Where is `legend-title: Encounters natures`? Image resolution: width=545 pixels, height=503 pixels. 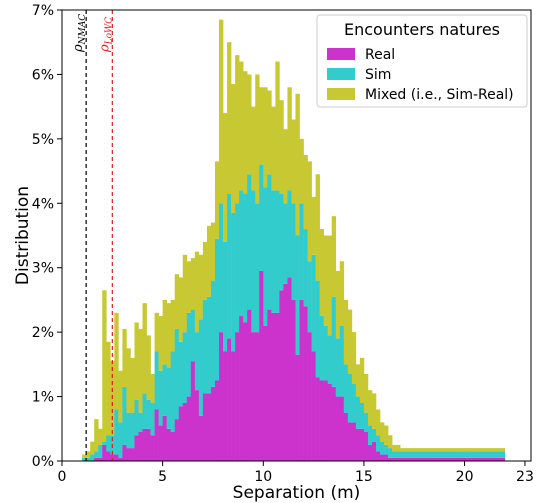 legend-title: Encounters natures is located at coordinates (422, 29).